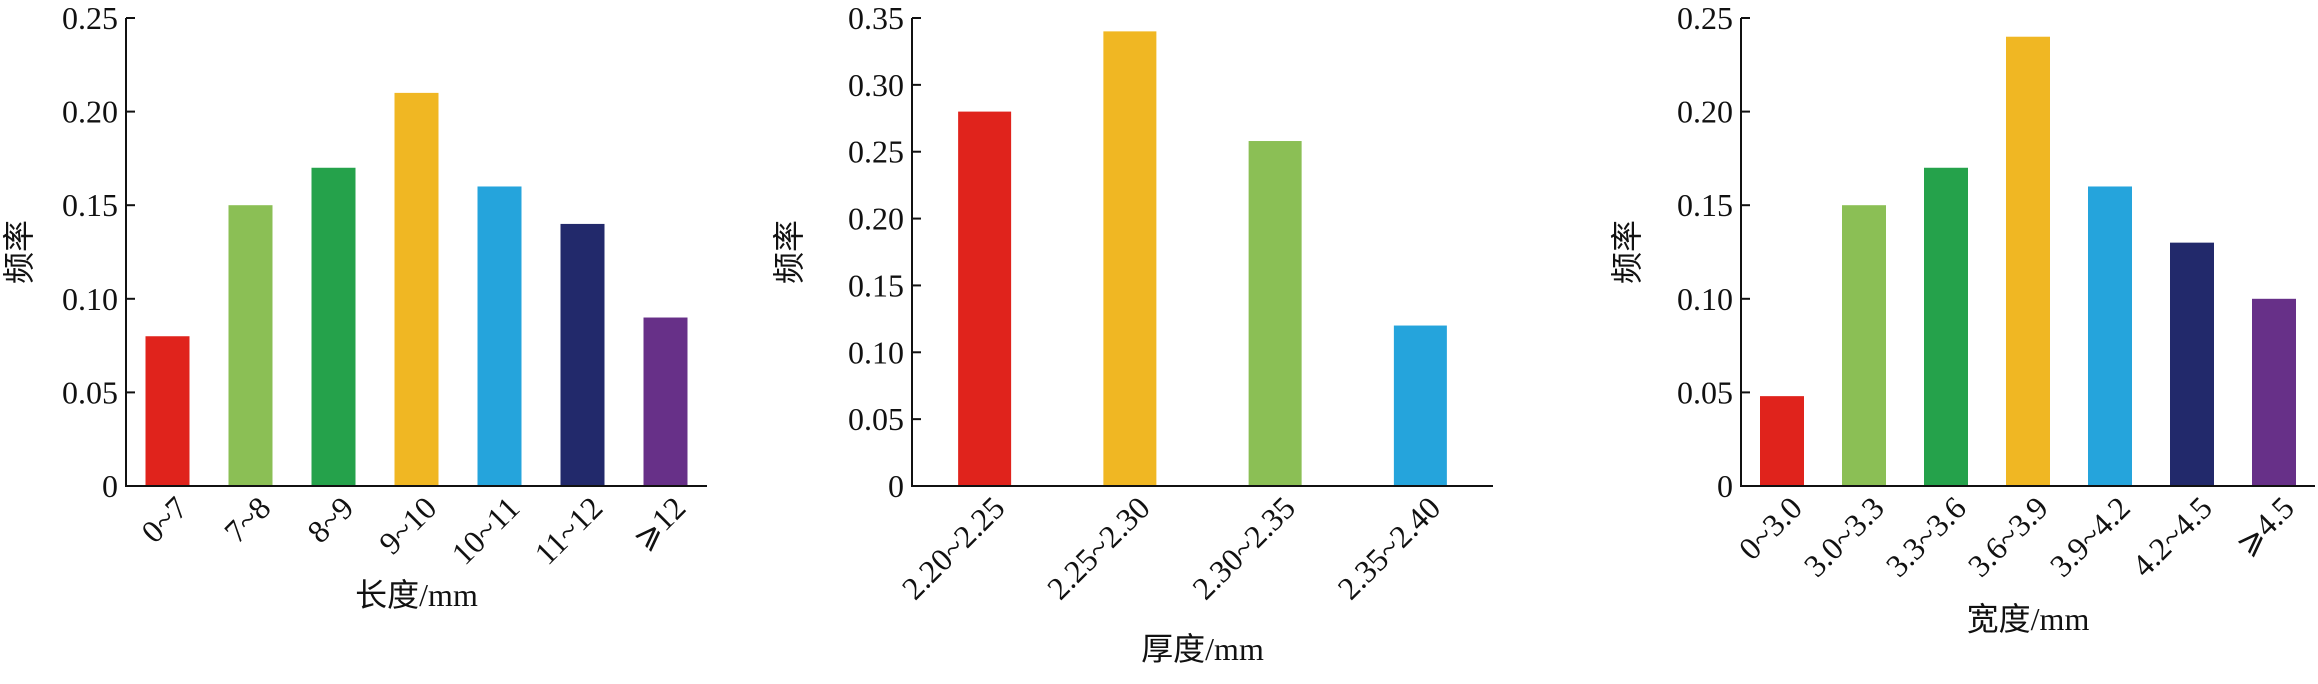 The height and width of the screenshot is (684, 2318). I want to click on x-tick-label: 2.30~2.35, so click(1243, 547).